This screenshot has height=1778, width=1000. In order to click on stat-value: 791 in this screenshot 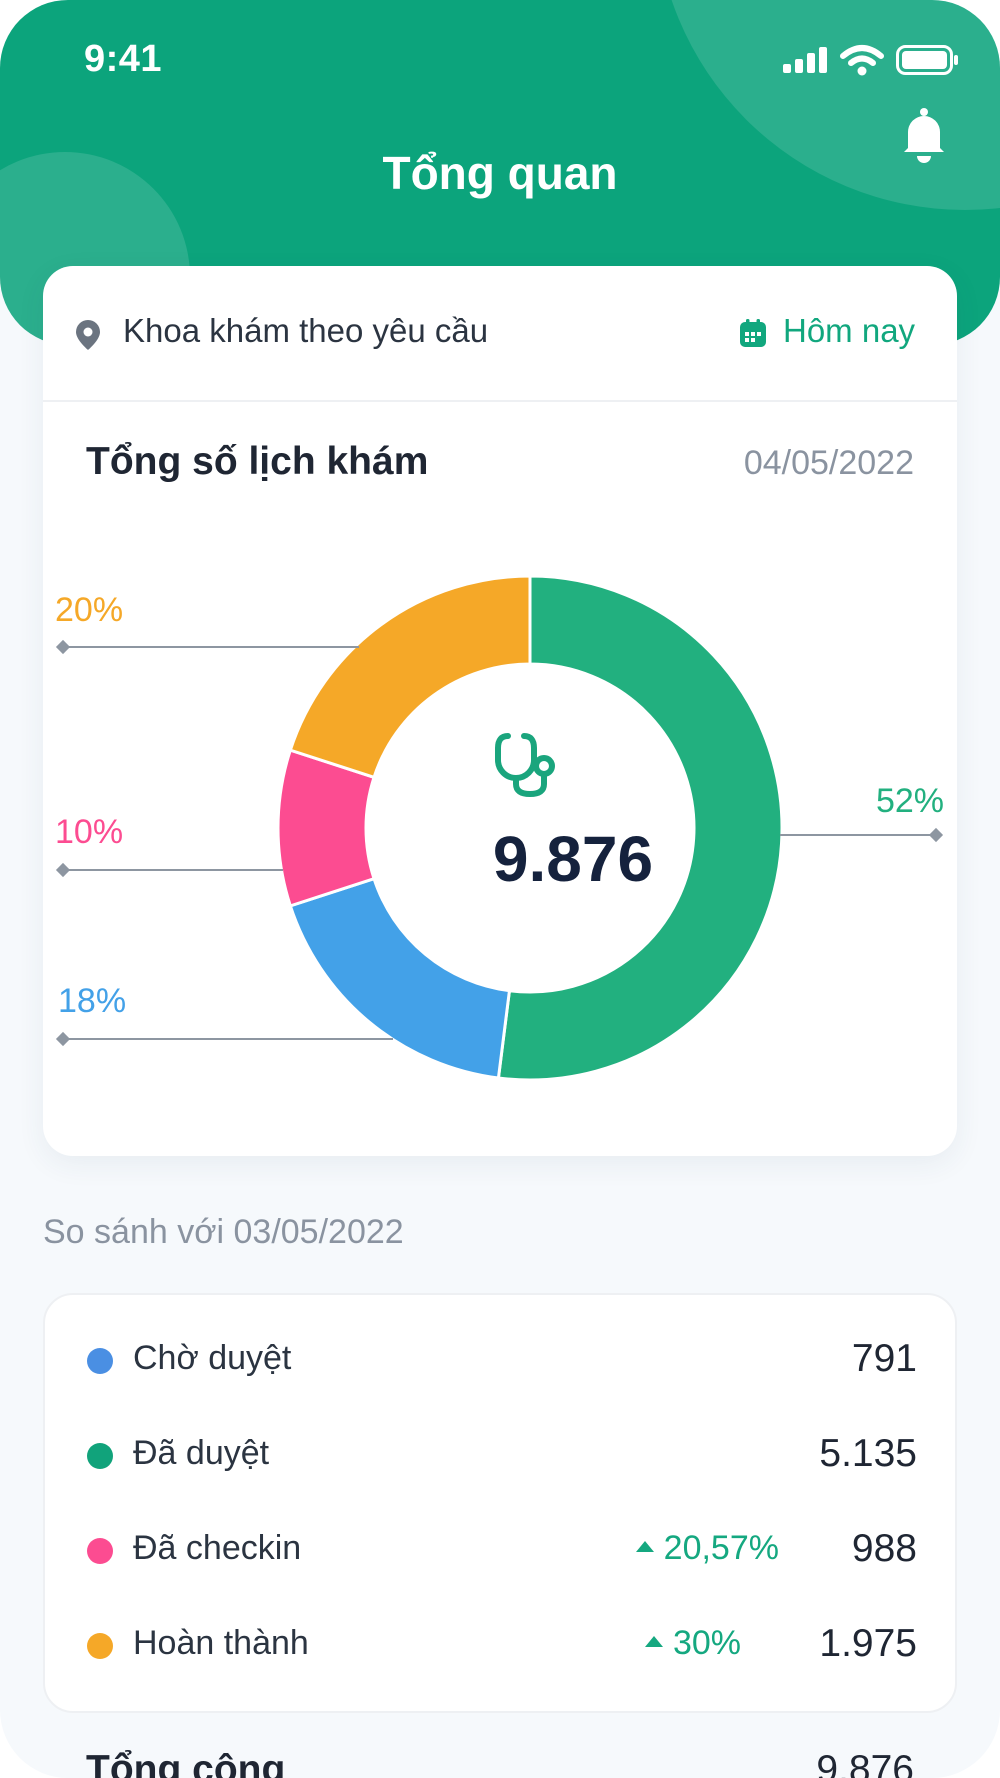, I will do `click(884, 1358)`.